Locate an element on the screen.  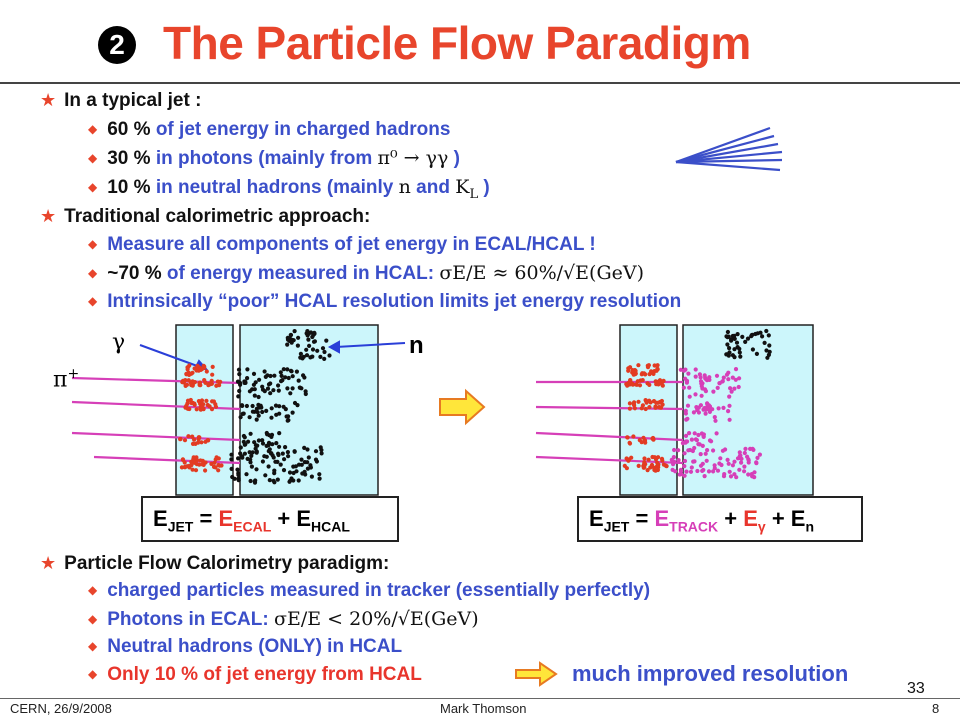
slide-title: 2 The Particle Flow Paradigm is located at coordinates (480, 47).